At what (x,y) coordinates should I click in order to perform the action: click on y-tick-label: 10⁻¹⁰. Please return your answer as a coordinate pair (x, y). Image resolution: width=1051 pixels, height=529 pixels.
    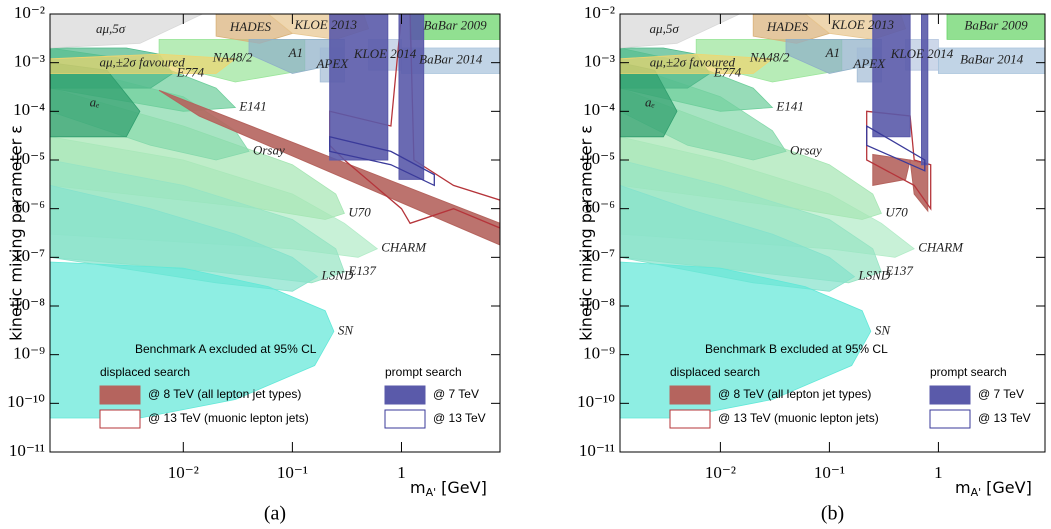
    Looking at the image, I should click on (596, 401).